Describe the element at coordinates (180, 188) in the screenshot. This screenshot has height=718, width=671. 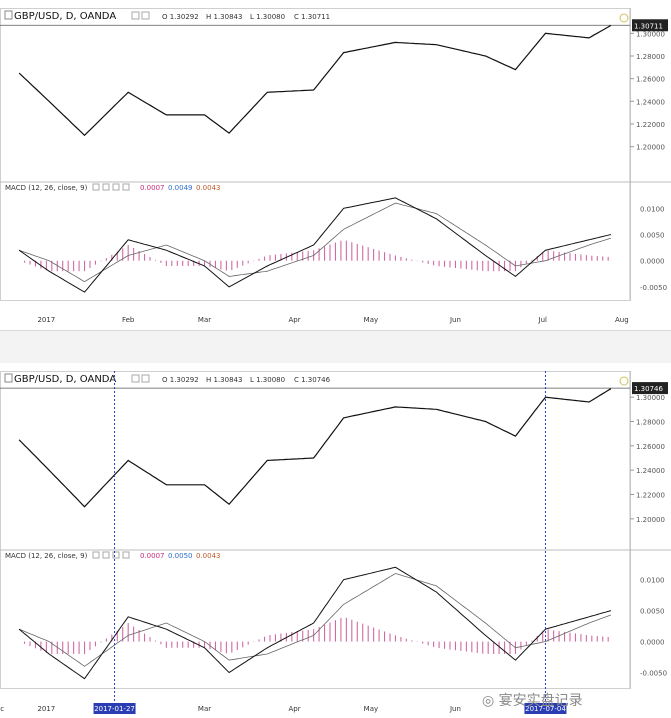
I see `macd-legend-macd: 0.0049` at that location.